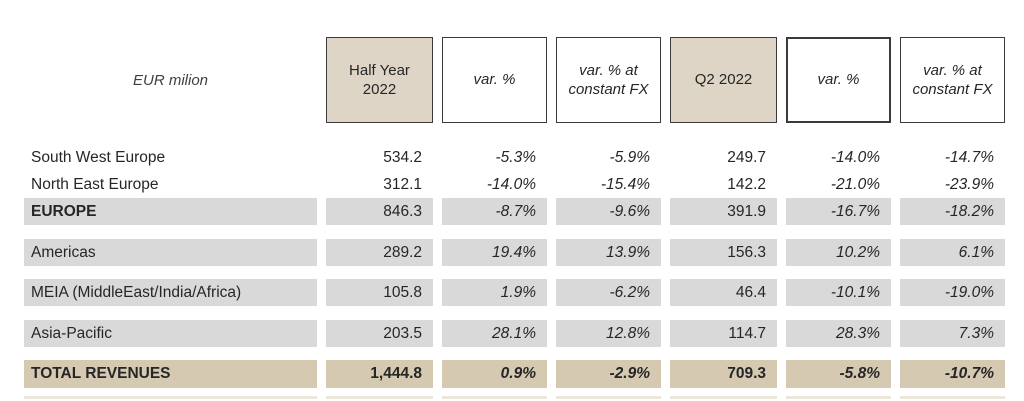 This screenshot has width=1024, height=401. What do you see at coordinates (723, 252) in the screenshot?
I see `value-cell: 156.3` at bounding box center [723, 252].